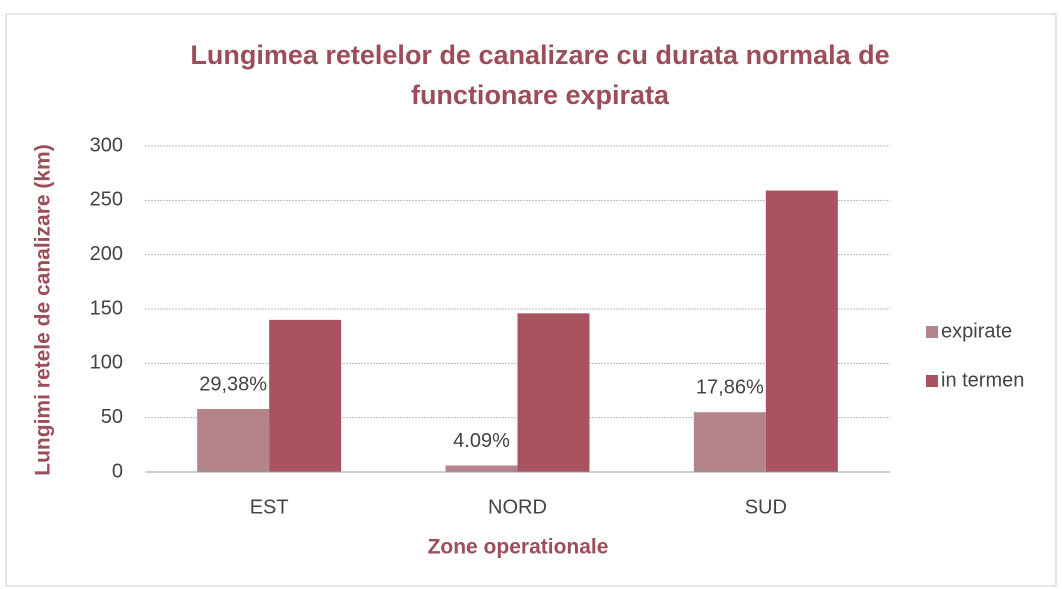 The height and width of the screenshot is (589, 1062). Describe the element at coordinates (730, 388) in the screenshot. I see `annotation: 17,86%` at that location.